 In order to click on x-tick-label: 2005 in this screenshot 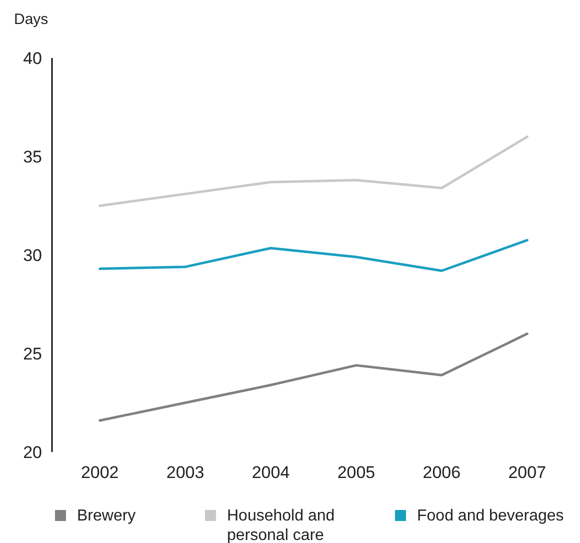, I will do `click(356, 472)`.